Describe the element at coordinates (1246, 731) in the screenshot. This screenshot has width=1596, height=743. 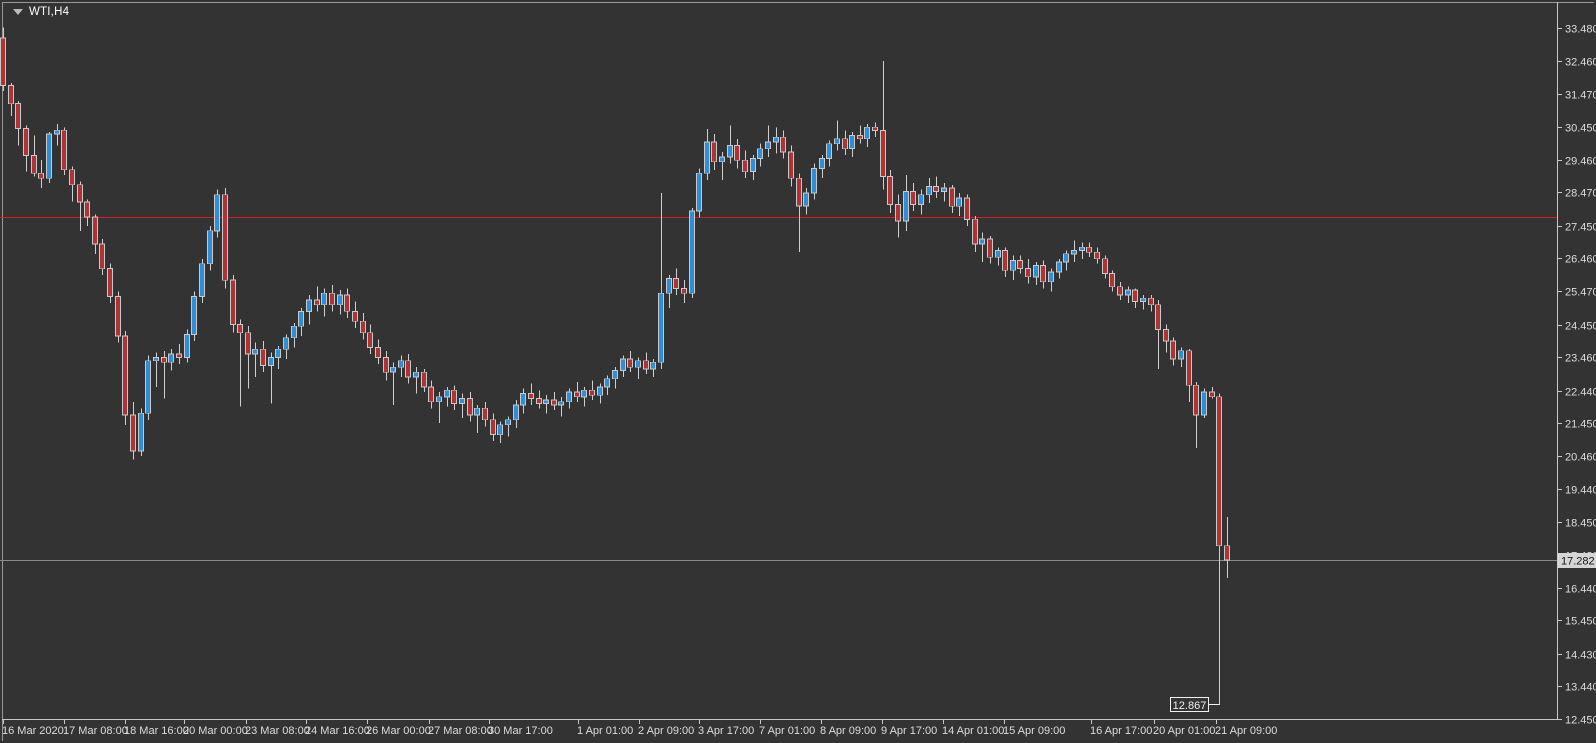
I see `time-tick-label: 21 Apr 09:00` at that location.